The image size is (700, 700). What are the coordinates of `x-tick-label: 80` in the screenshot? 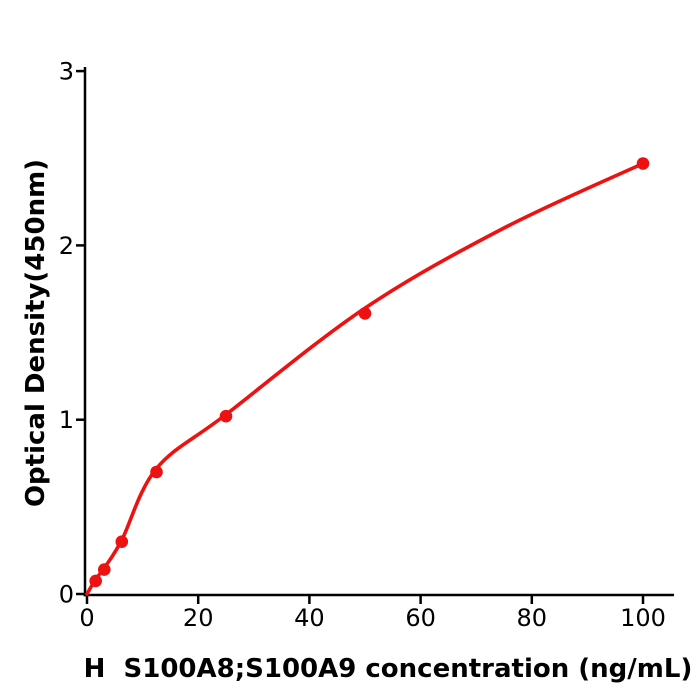 It's located at (532, 618).